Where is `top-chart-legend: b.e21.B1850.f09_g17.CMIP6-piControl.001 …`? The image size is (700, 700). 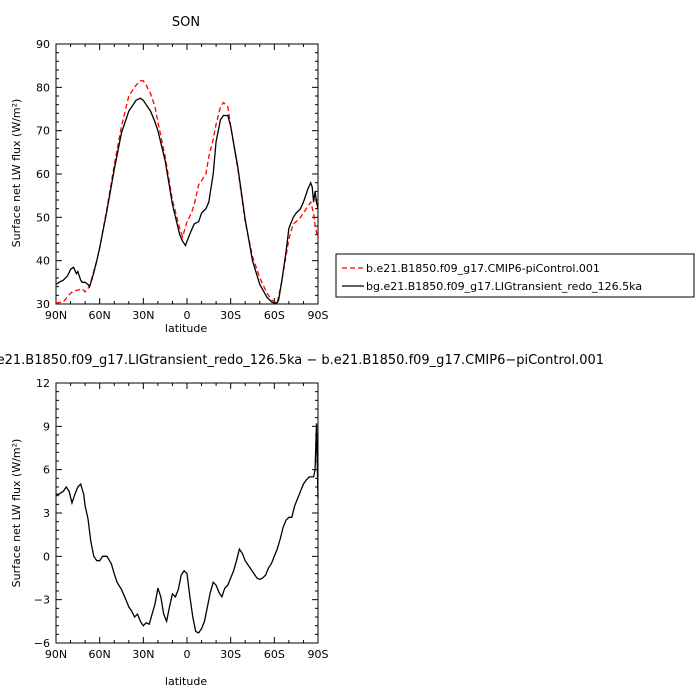
top-chart-legend: b.e21.B1850.f09_g17.CMIP6-piControl.001 … is located at coordinates (515, 275).